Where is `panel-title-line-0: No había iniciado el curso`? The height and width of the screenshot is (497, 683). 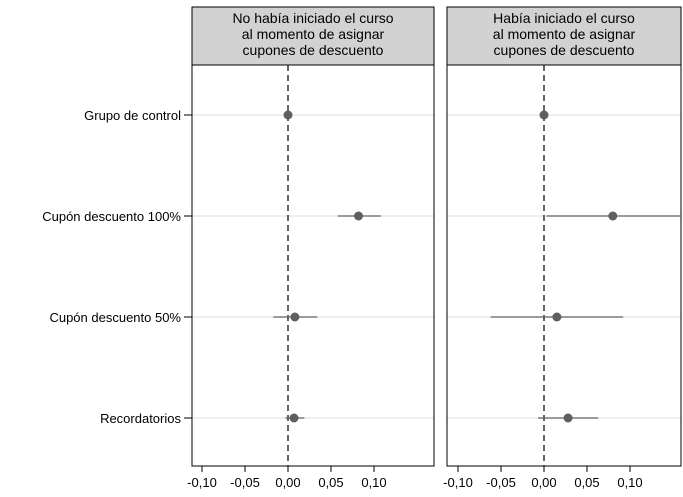
panel-title-line-0: No había iniciado el curso is located at coordinates (312, 18).